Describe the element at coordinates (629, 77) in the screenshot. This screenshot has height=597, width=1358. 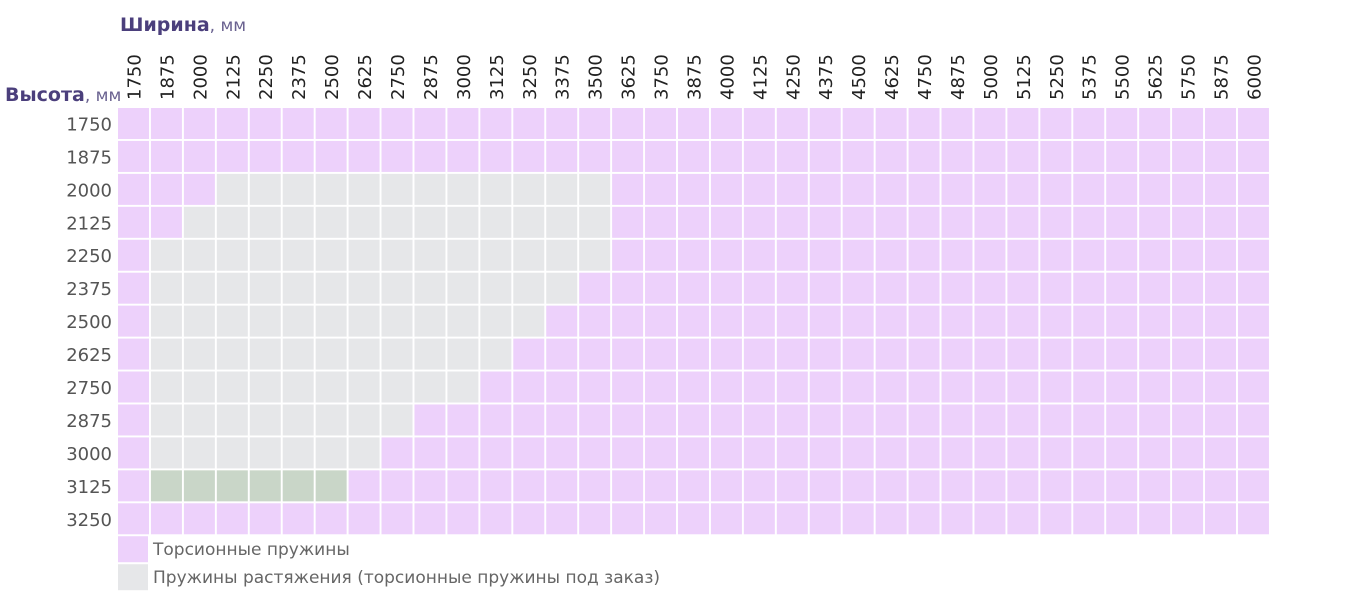
I see `column-label: 3625` at that location.